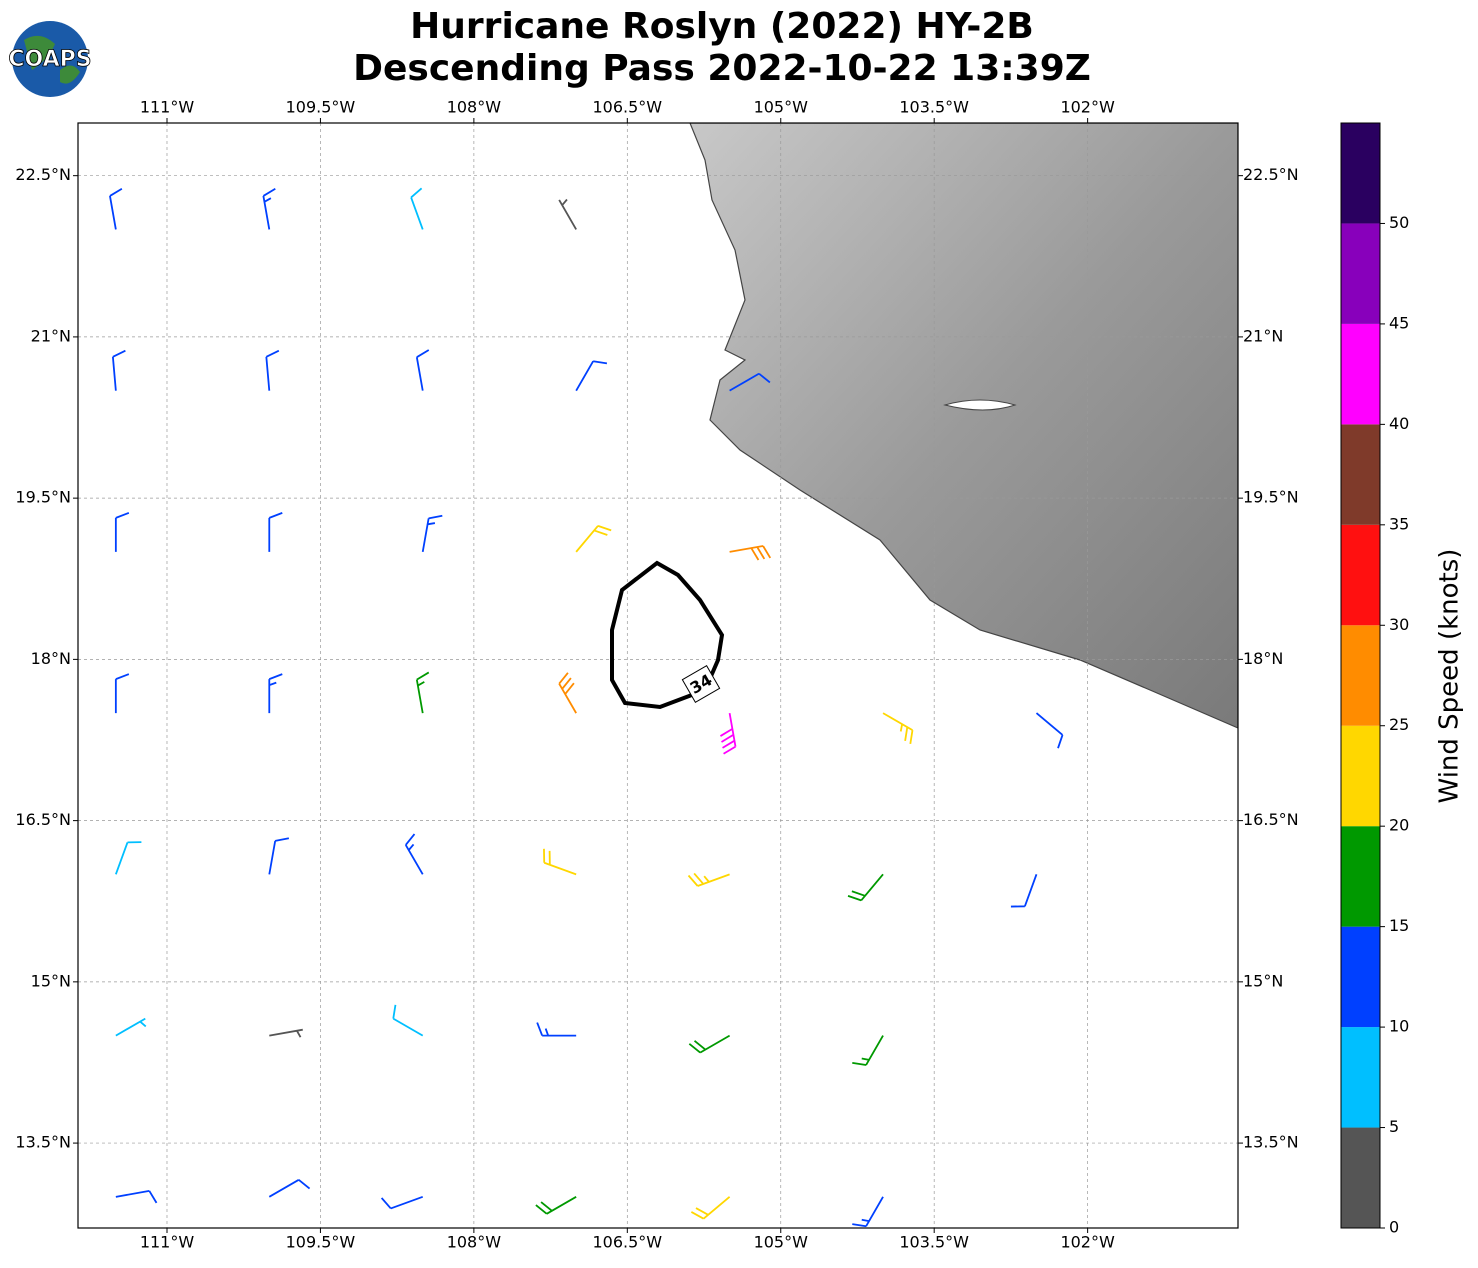 This screenshot has width=1478, height=1268. What do you see at coordinates (52, 59) in the screenshot?
I see `logo-land` at bounding box center [52, 59].